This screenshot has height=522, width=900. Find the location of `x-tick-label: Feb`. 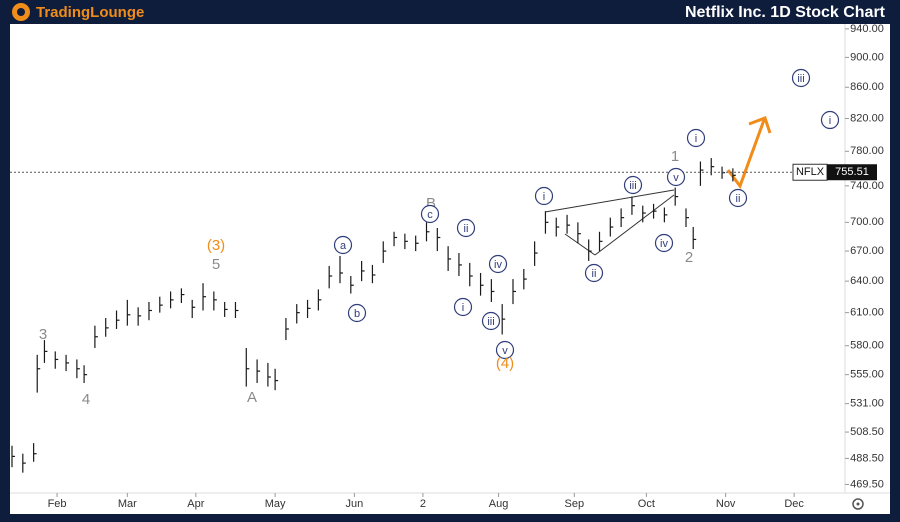

x-tick-label: Feb is located at coordinates (57, 504).